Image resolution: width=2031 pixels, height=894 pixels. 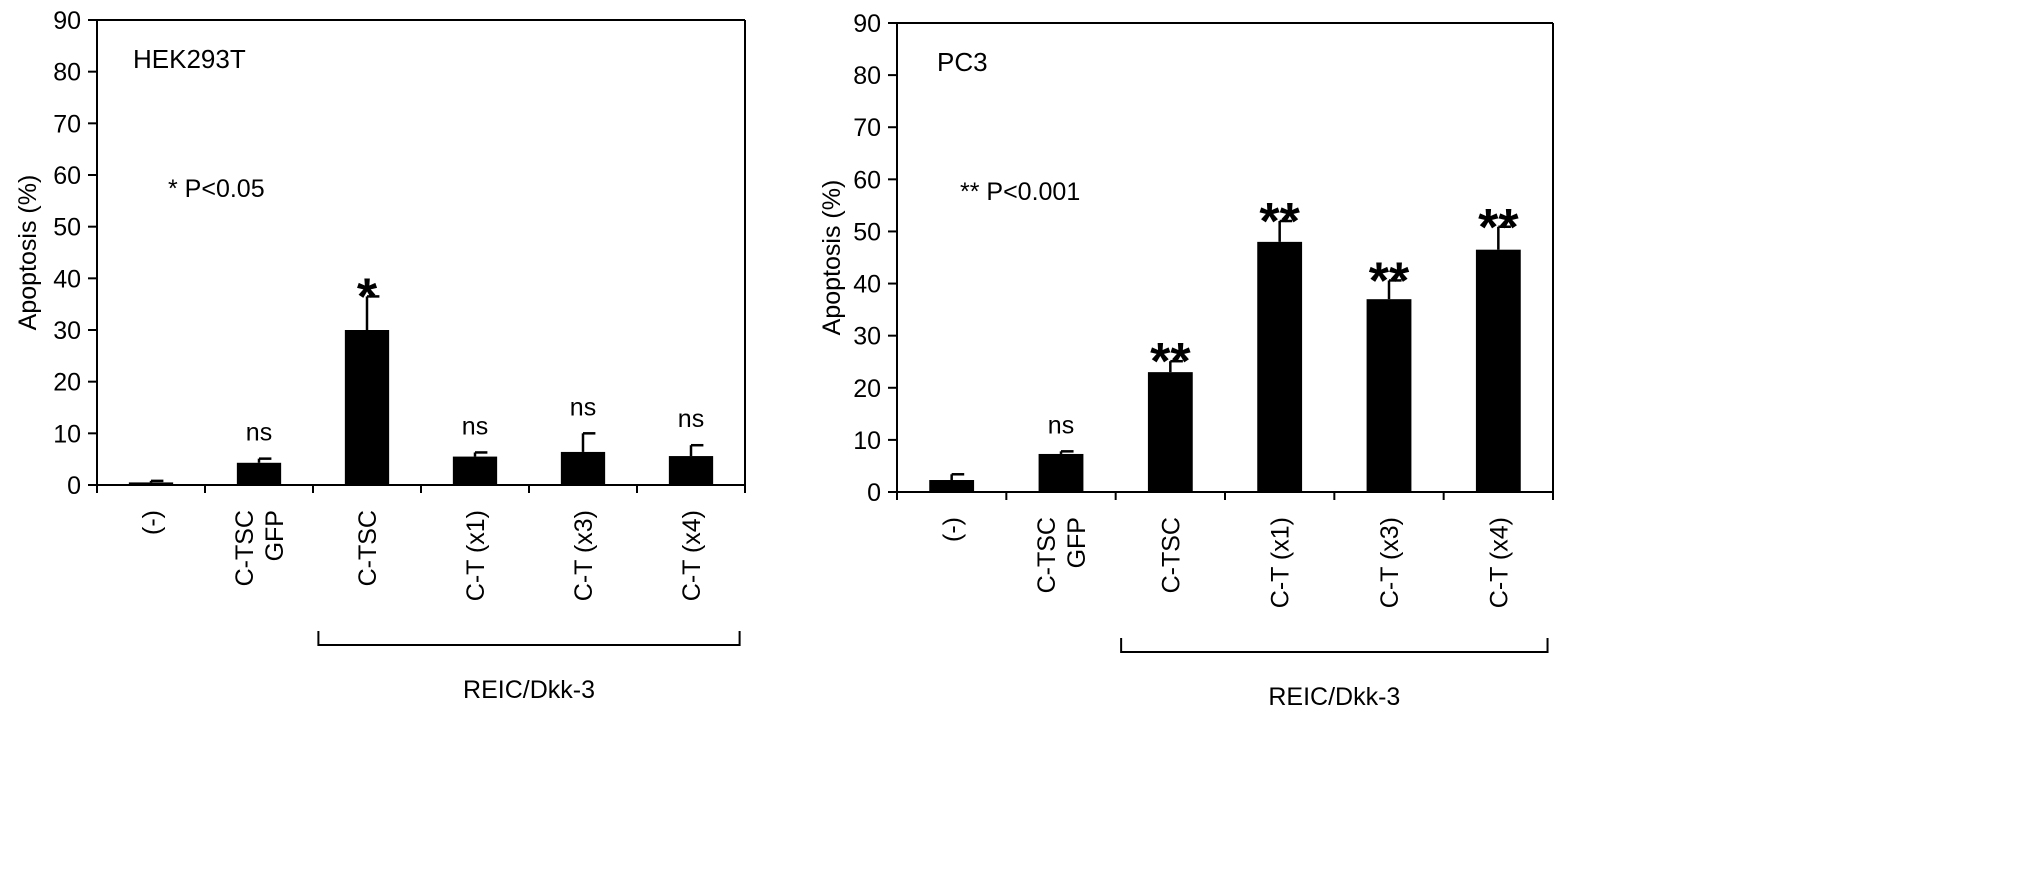 What do you see at coordinates (216, 189) in the screenshot?
I see `significance-note: * P<0.05` at bounding box center [216, 189].